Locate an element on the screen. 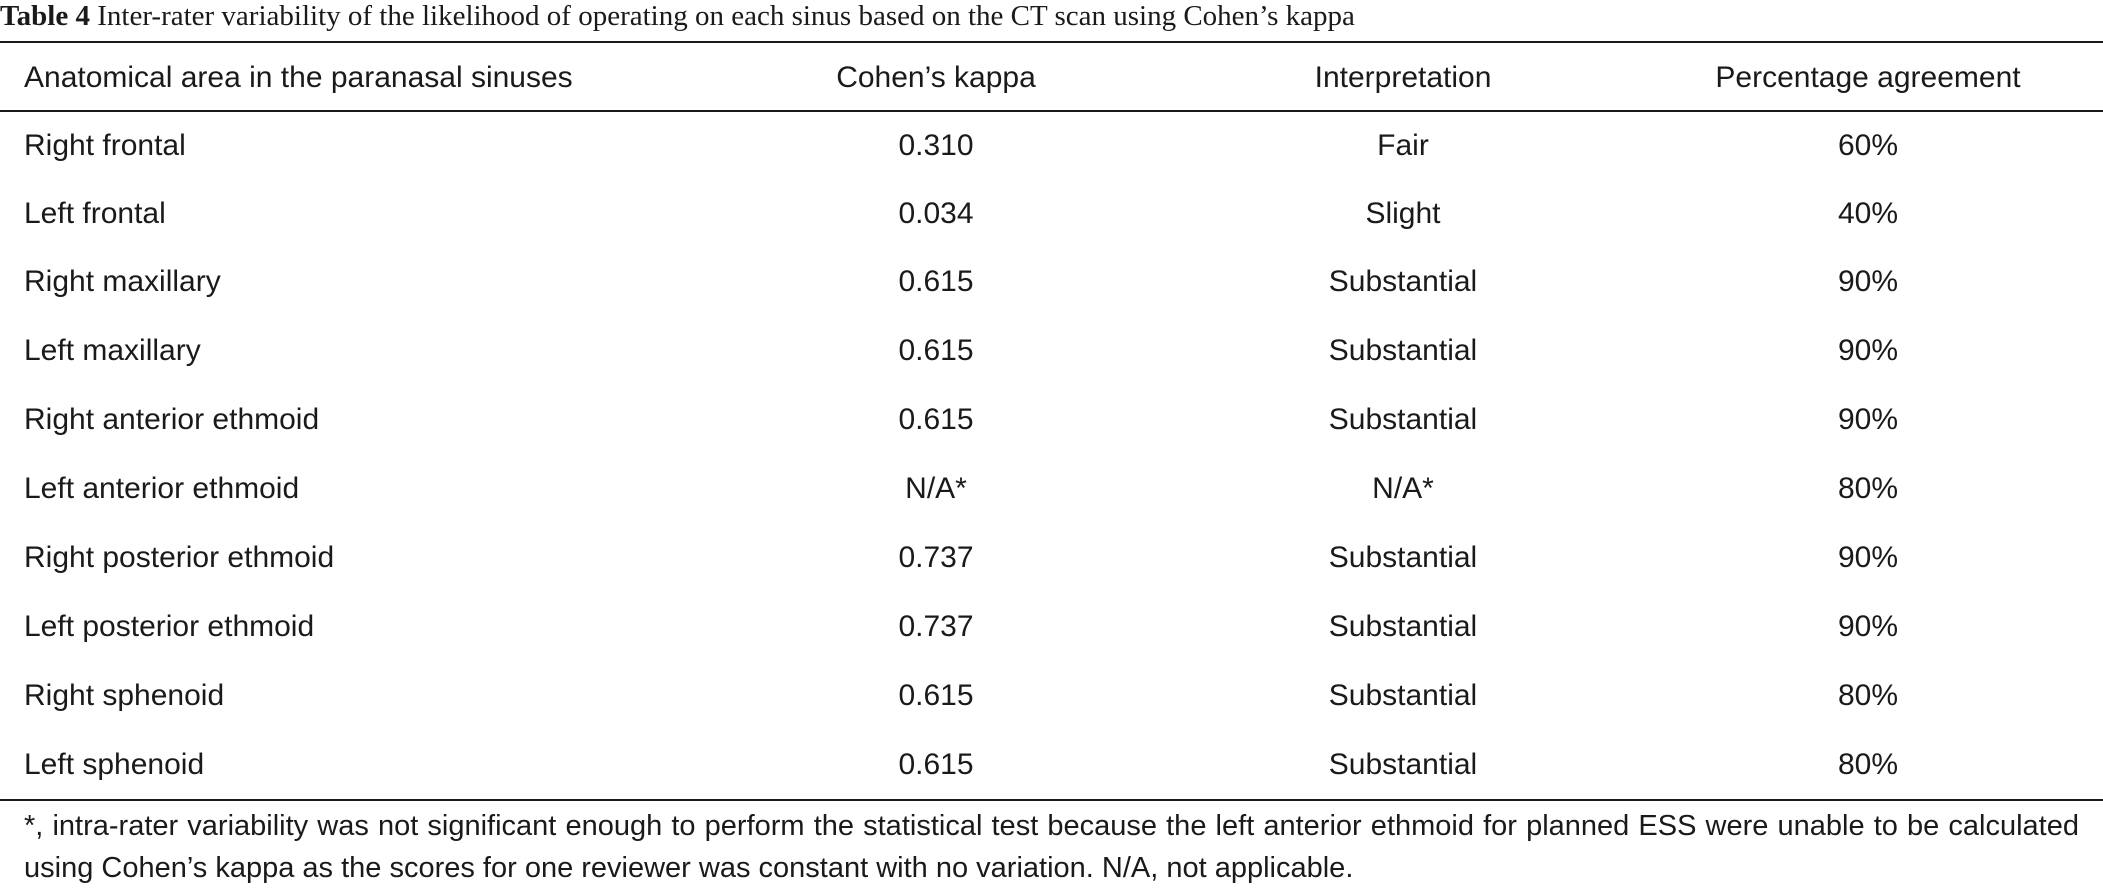 The image size is (2103, 894). cell-area: Right anterior ethmoid is located at coordinates (172, 419).